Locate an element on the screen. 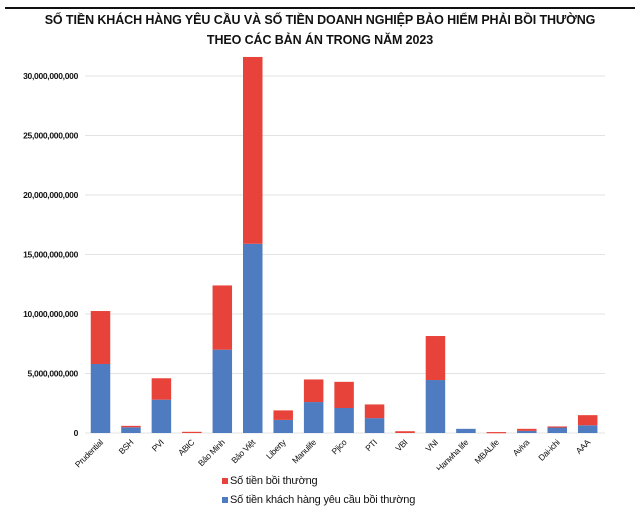 The width and height of the screenshot is (640, 525). x-tick-label: Hanwha life is located at coordinates (452, 453).